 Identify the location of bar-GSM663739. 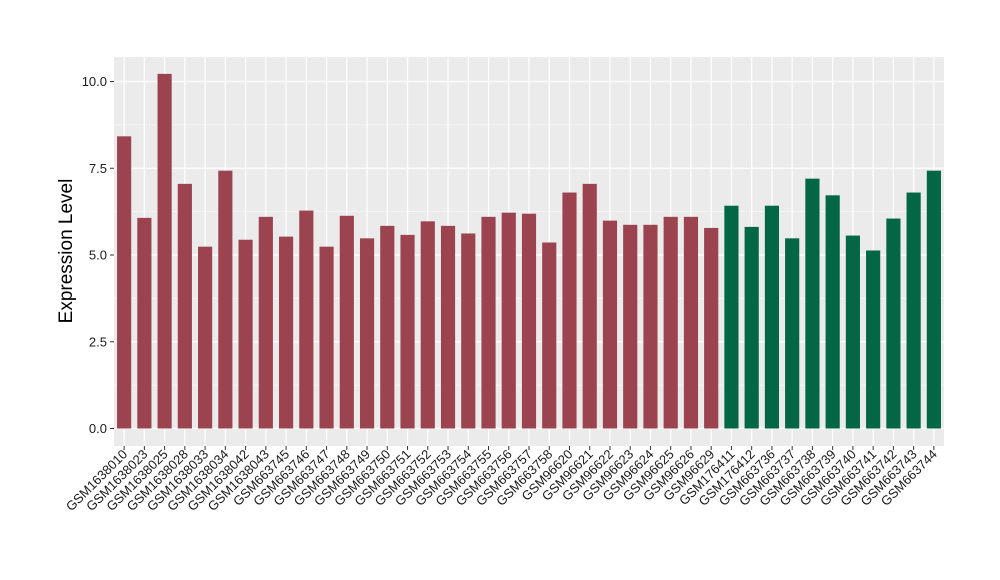
(832, 312).